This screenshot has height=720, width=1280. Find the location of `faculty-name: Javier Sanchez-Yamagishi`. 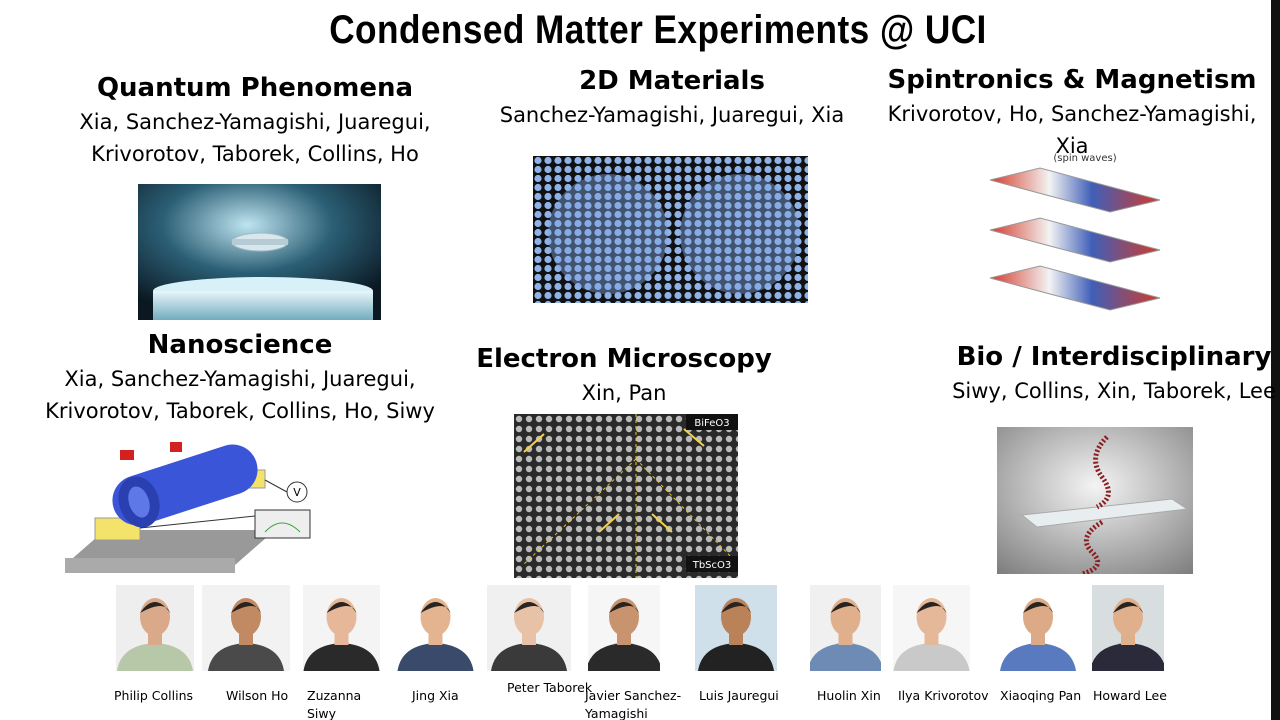

faculty-name: Javier Sanchez-Yamagishi is located at coordinates (633, 704).